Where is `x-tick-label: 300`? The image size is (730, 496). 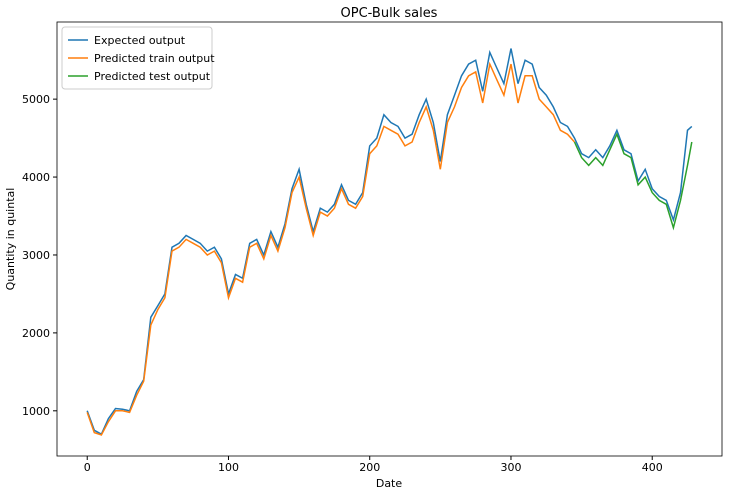
x-tick-label: 300 is located at coordinates (510, 467).